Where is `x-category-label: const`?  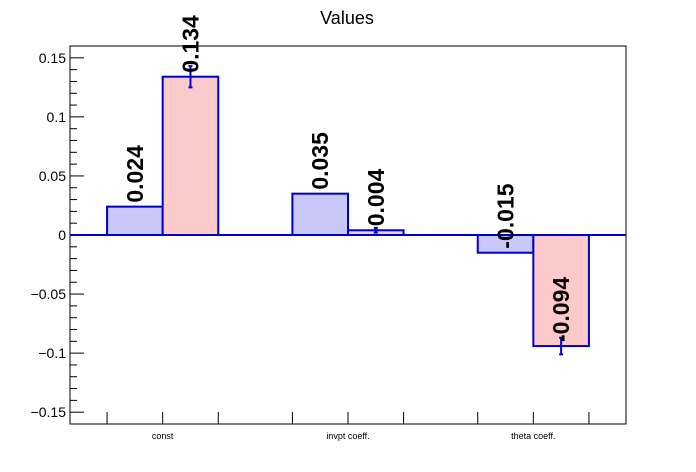
x-category-label: const is located at coordinates (163, 436).